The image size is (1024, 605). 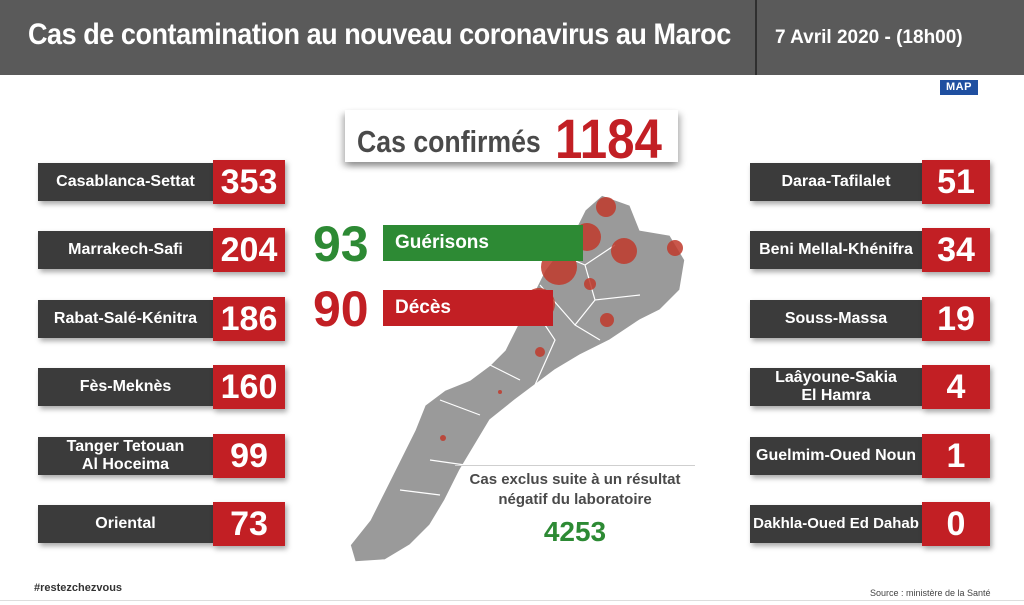 I want to click on recovered-label: Guérisons, so click(x=483, y=243).